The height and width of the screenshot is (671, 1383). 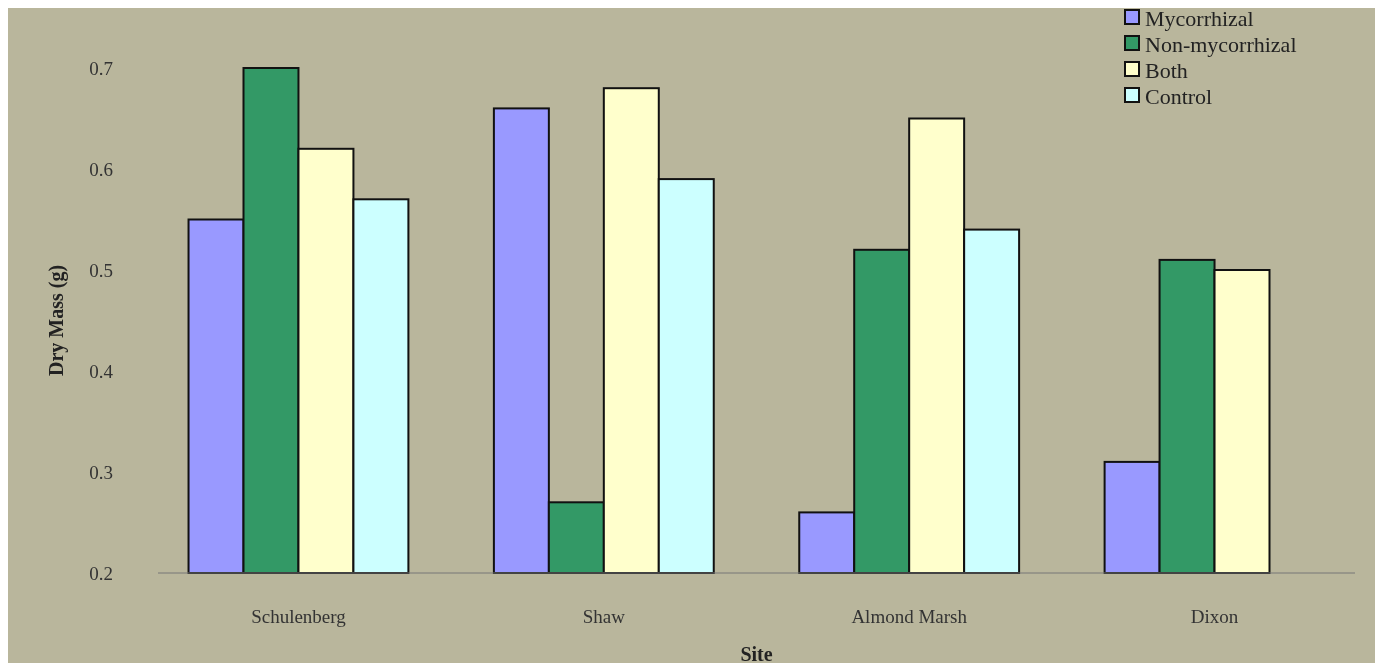 I want to click on x-tick-label: Almond Marsh, so click(x=909, y=616).